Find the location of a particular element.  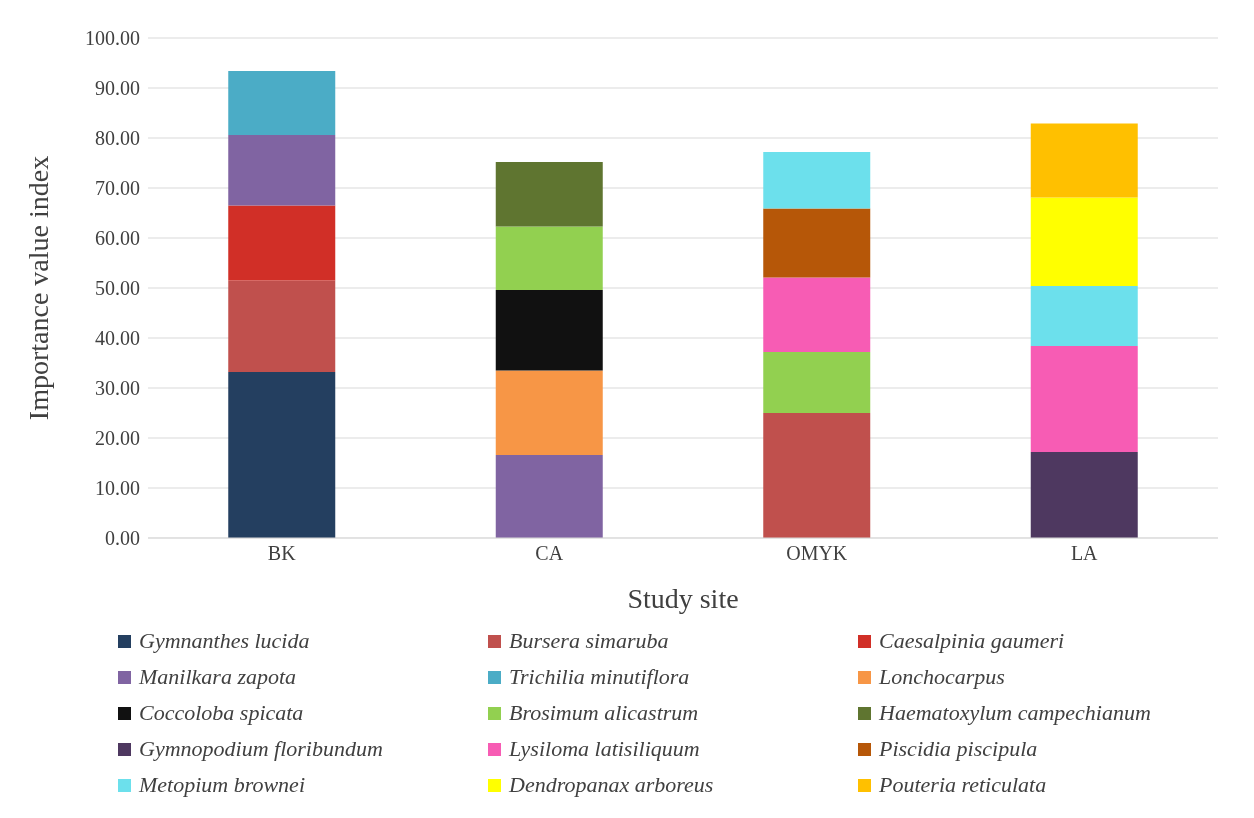

legend-label: Manilkara zapota is located at coordinates (218, 677).